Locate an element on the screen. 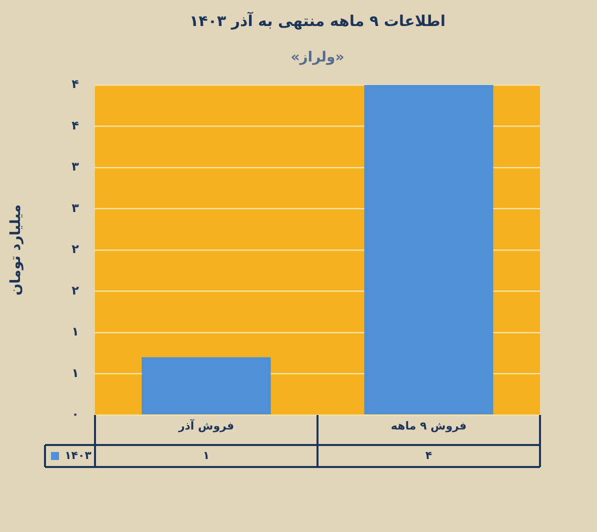 The height and width of the screenshot is (532, 597). data-label: ۴ is located at coordinates (428, 455).